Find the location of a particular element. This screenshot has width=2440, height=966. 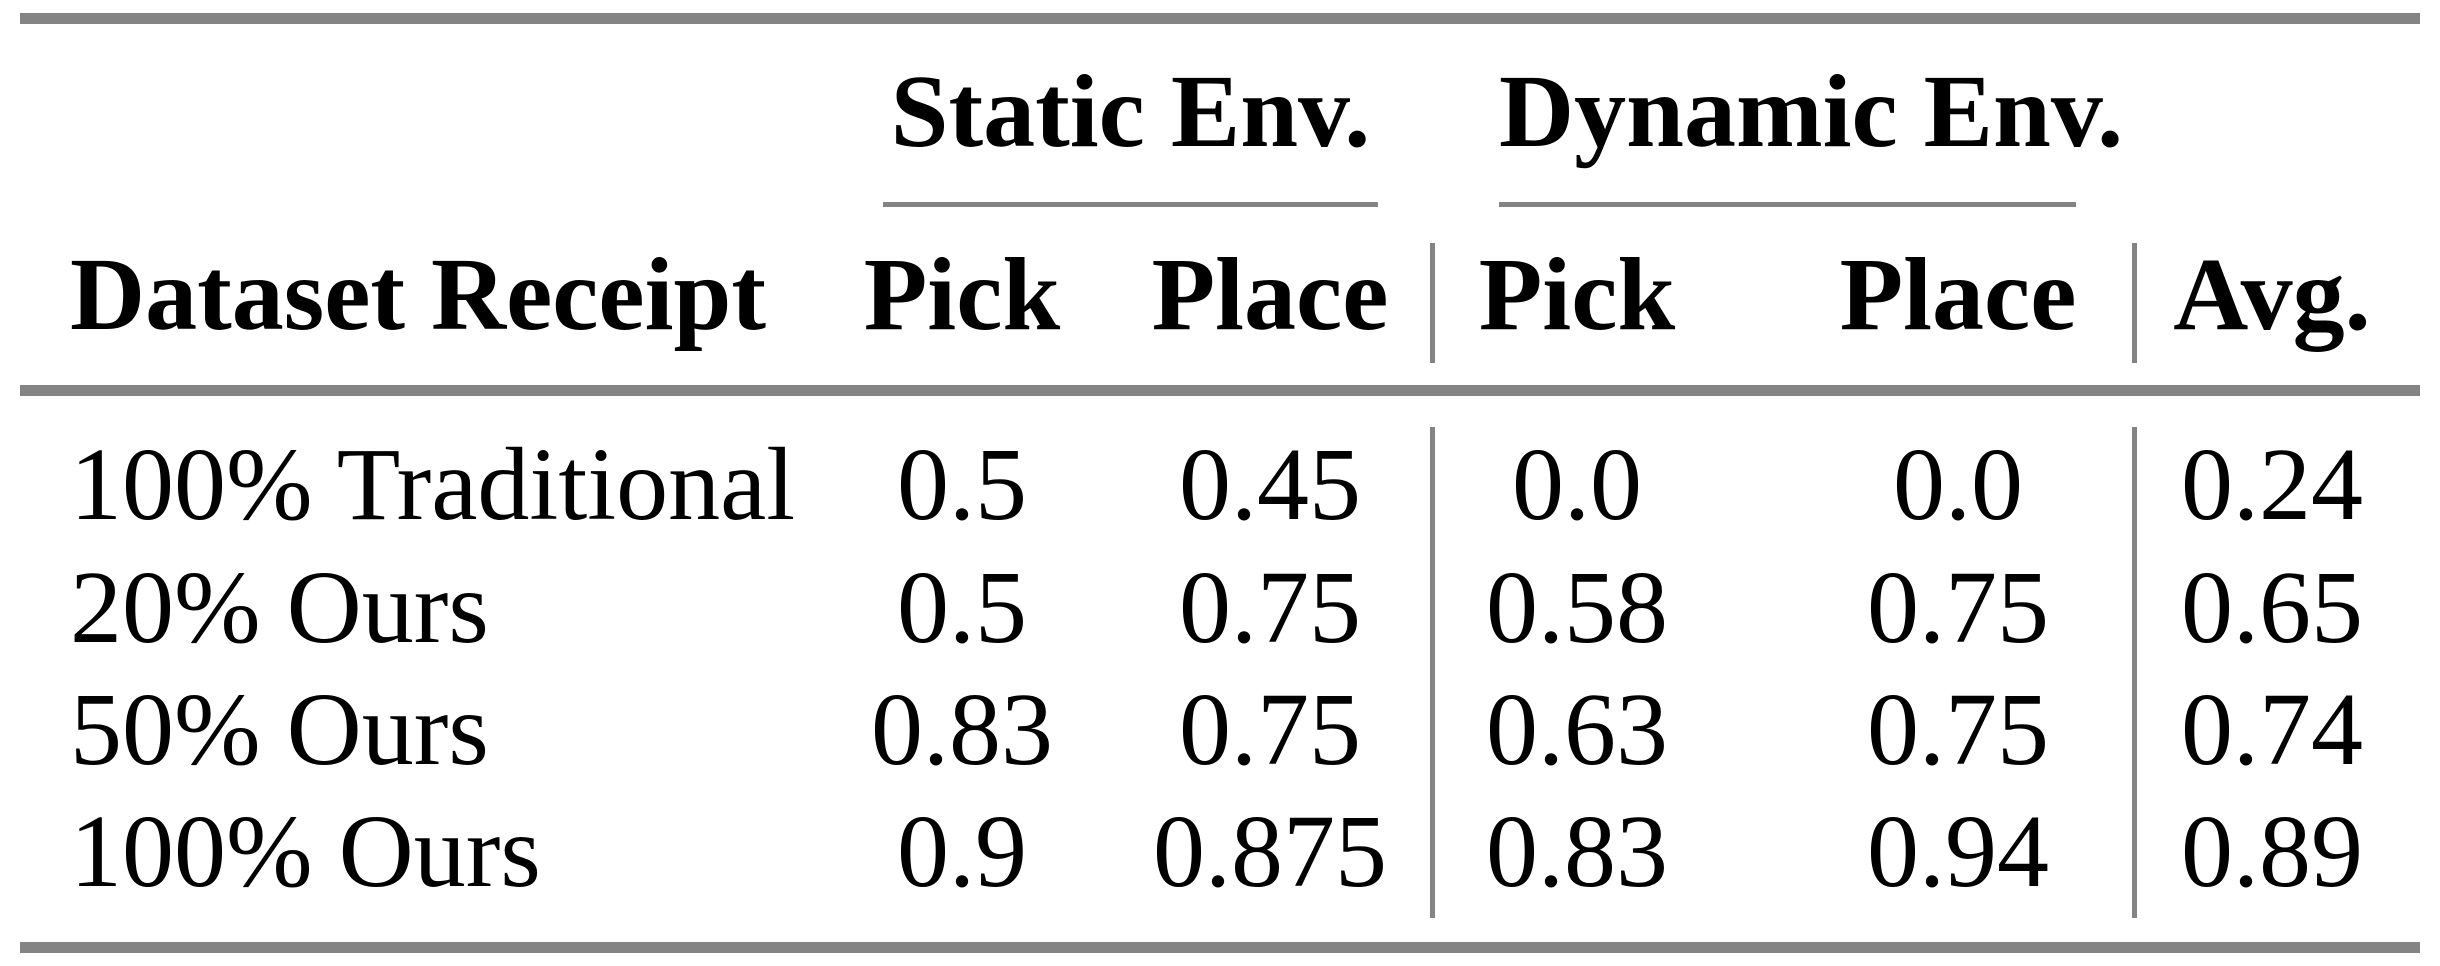

vertical-rule-static-dynamic-body is located at coordinates (1432, 672).